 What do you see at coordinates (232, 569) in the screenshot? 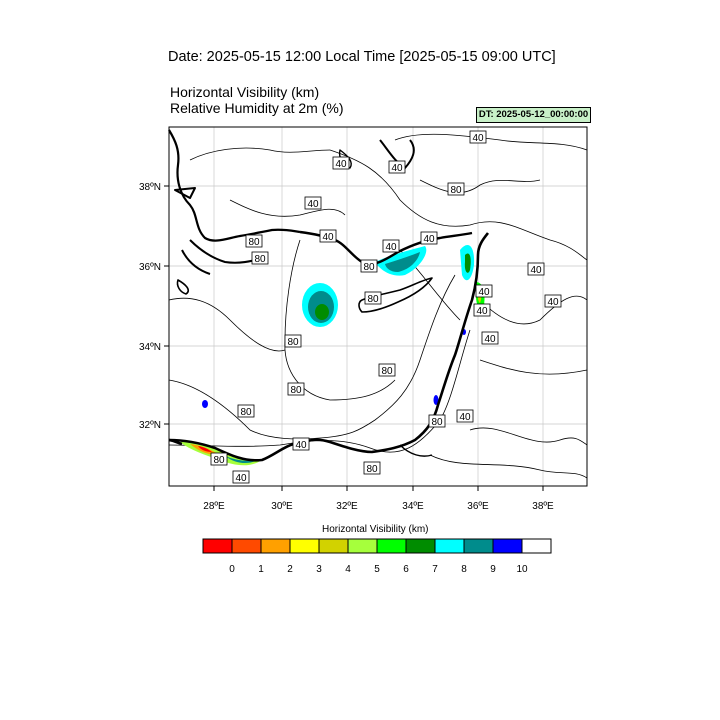
I see `colorbar-level-label: 0` at bounding box center [232, 569].